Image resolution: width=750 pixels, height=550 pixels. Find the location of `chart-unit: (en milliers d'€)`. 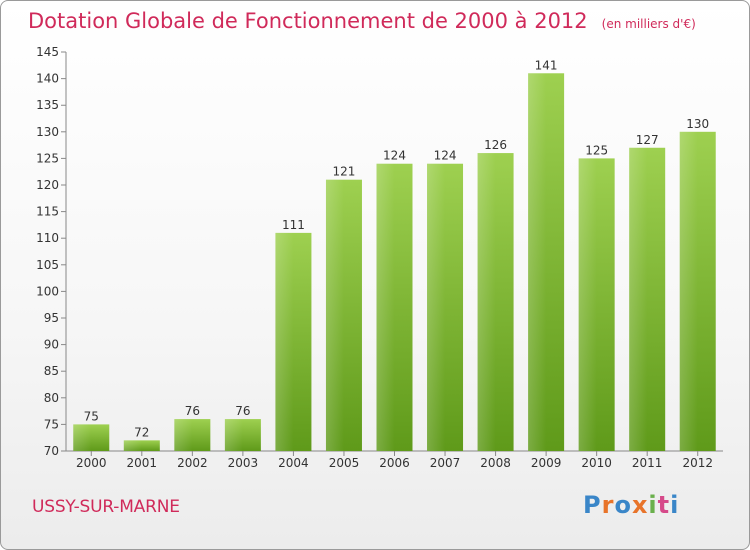

chart-unit: (en milliers d'€) is located at coordinates (648, 24).